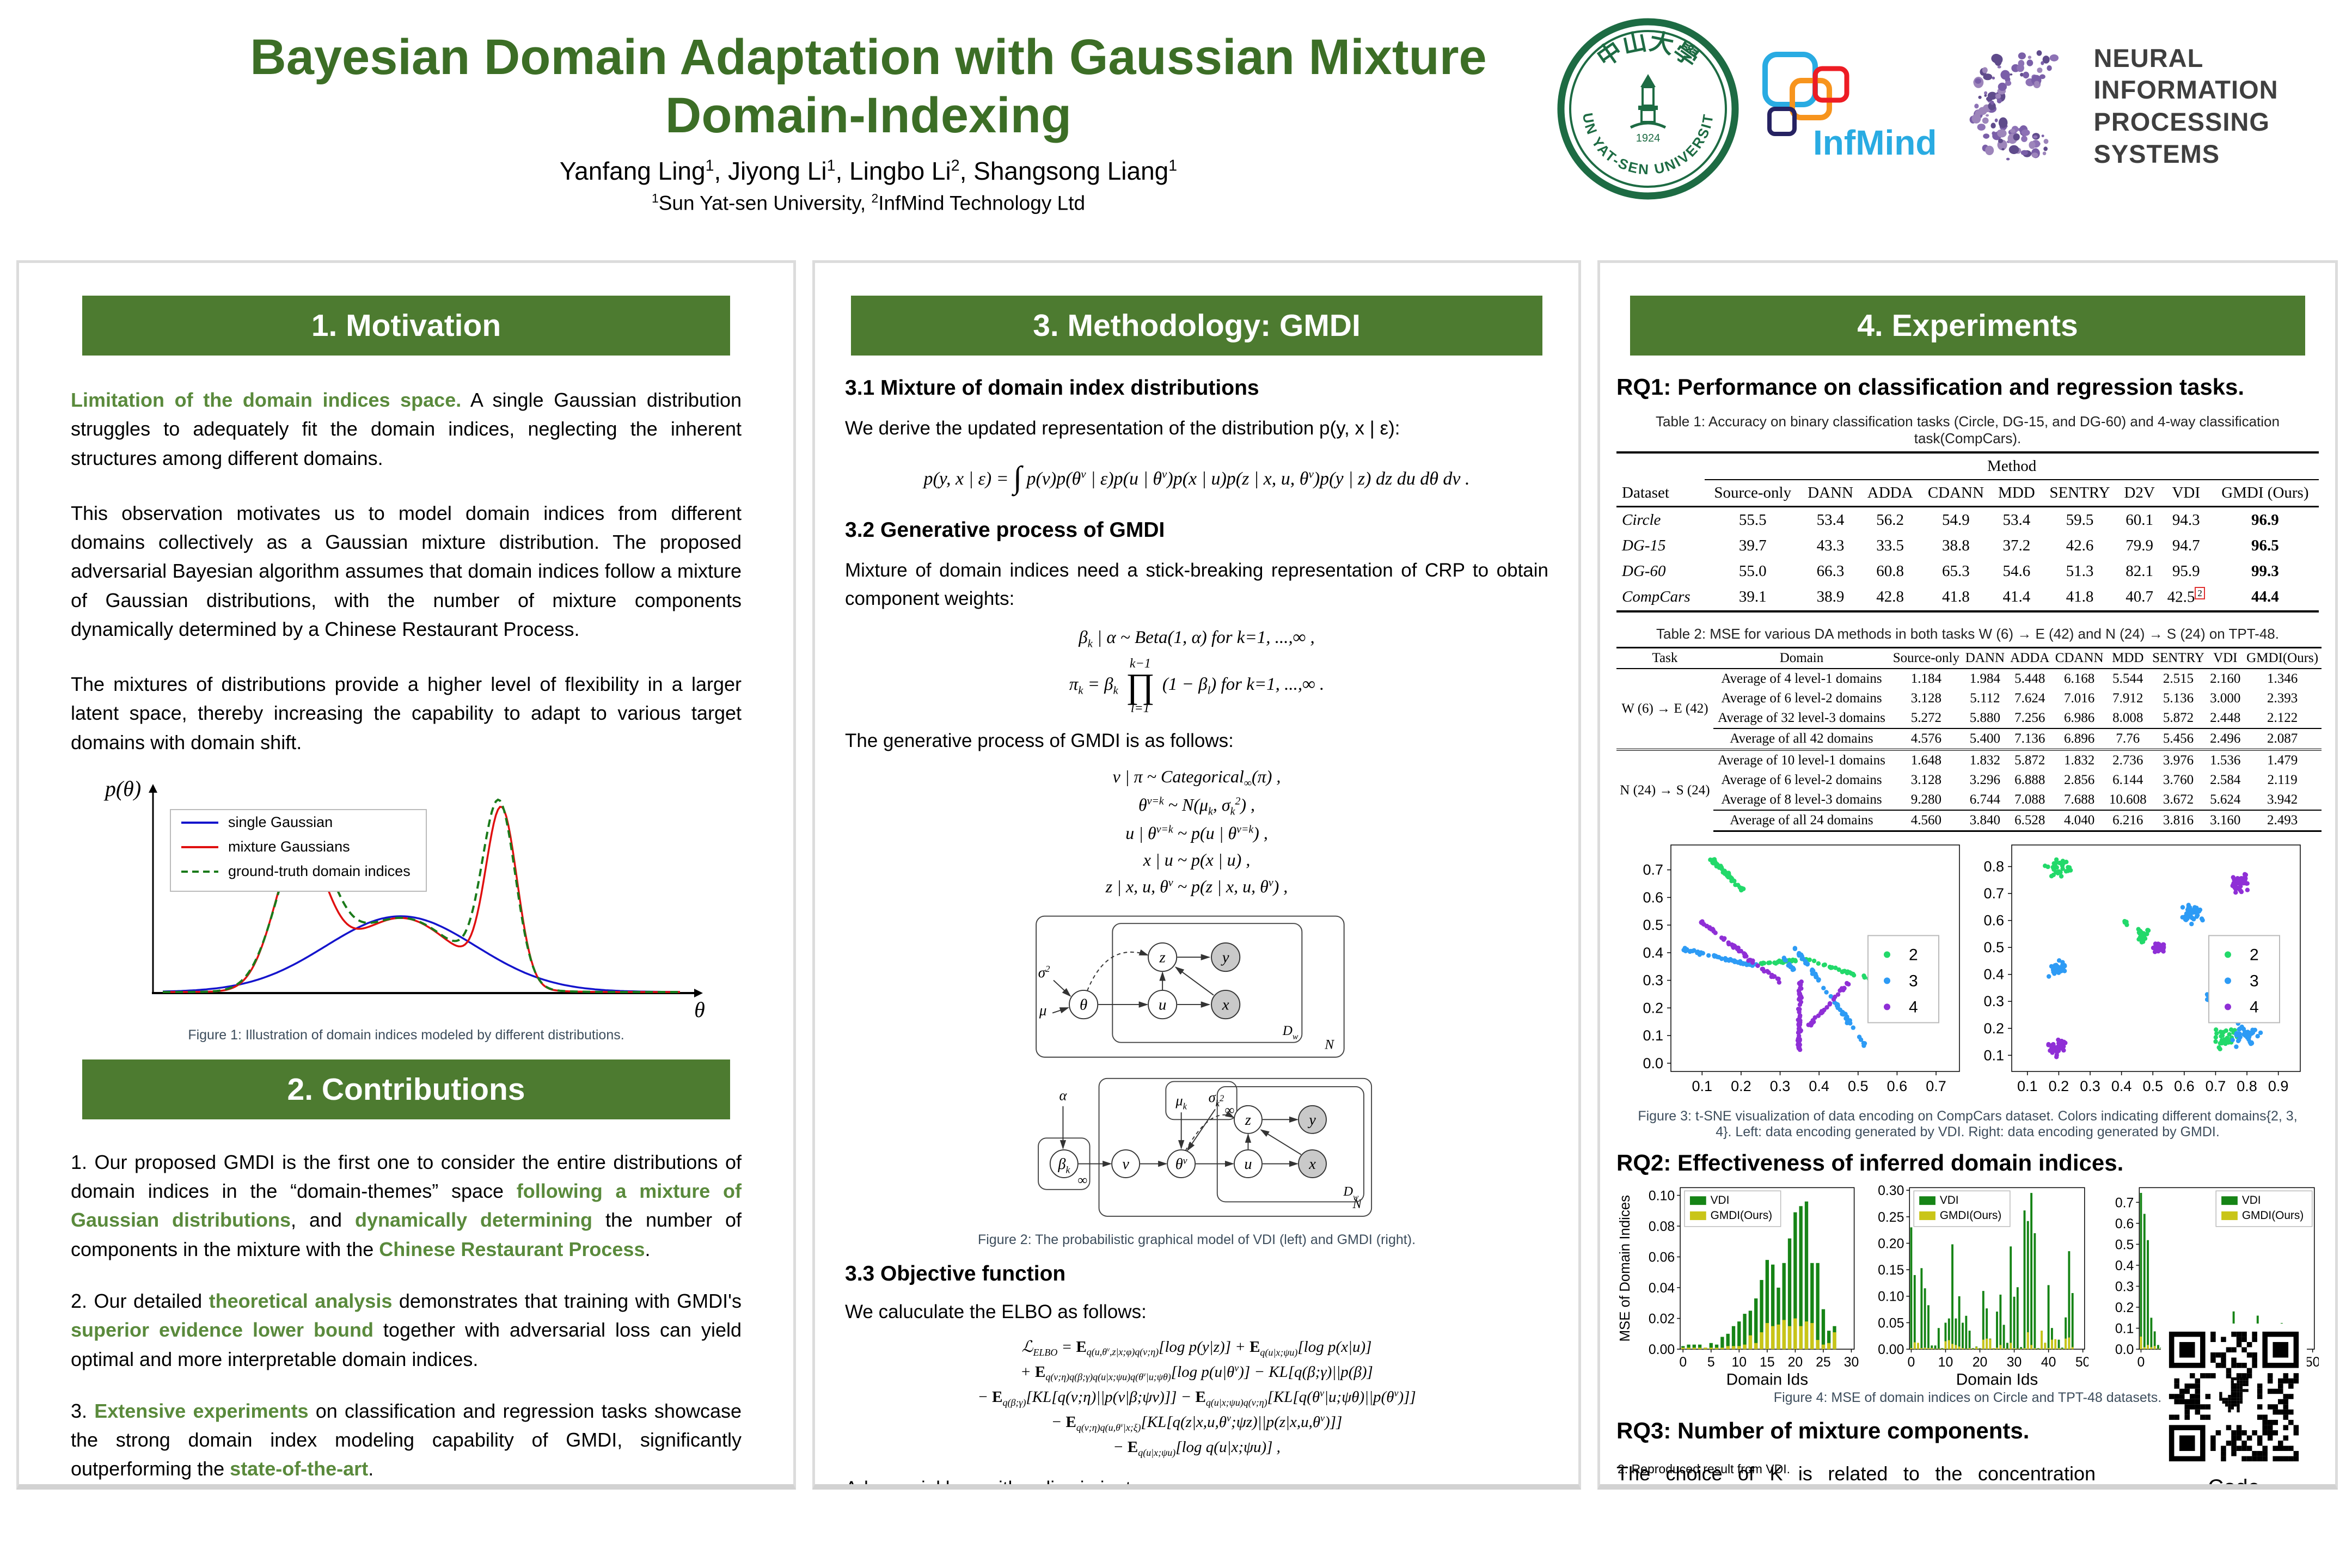  Describe the element at coordinates (1704, 1469) in the screenshot. I see `footnote: 2: Reproduced result from VDI.` at that location.